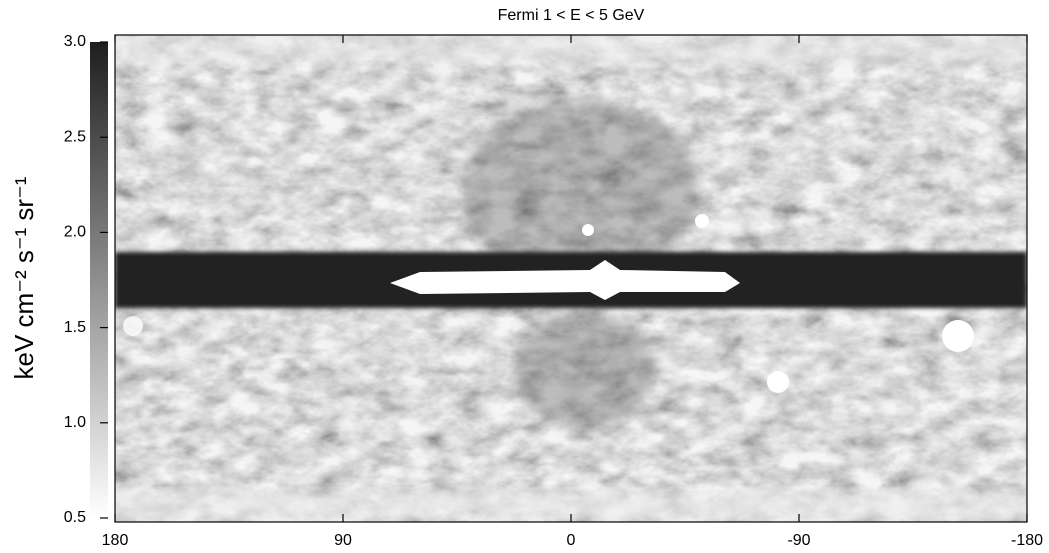  What do you see at coordinates (1027, 540) in the screenshot?
I see `x-tick-label: -180` at bounding box center [1027, 540].